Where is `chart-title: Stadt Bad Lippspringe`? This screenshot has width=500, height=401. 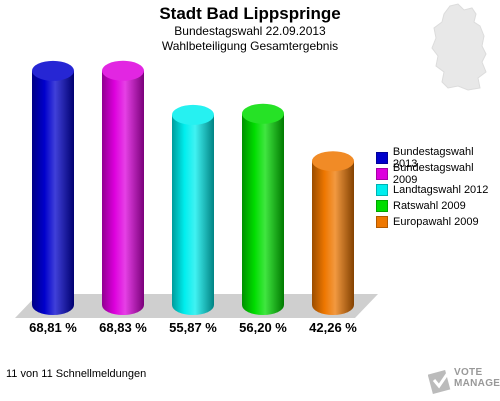
chart-title: Stadt Bad Lippspringe is located at coordinates (250, 13).